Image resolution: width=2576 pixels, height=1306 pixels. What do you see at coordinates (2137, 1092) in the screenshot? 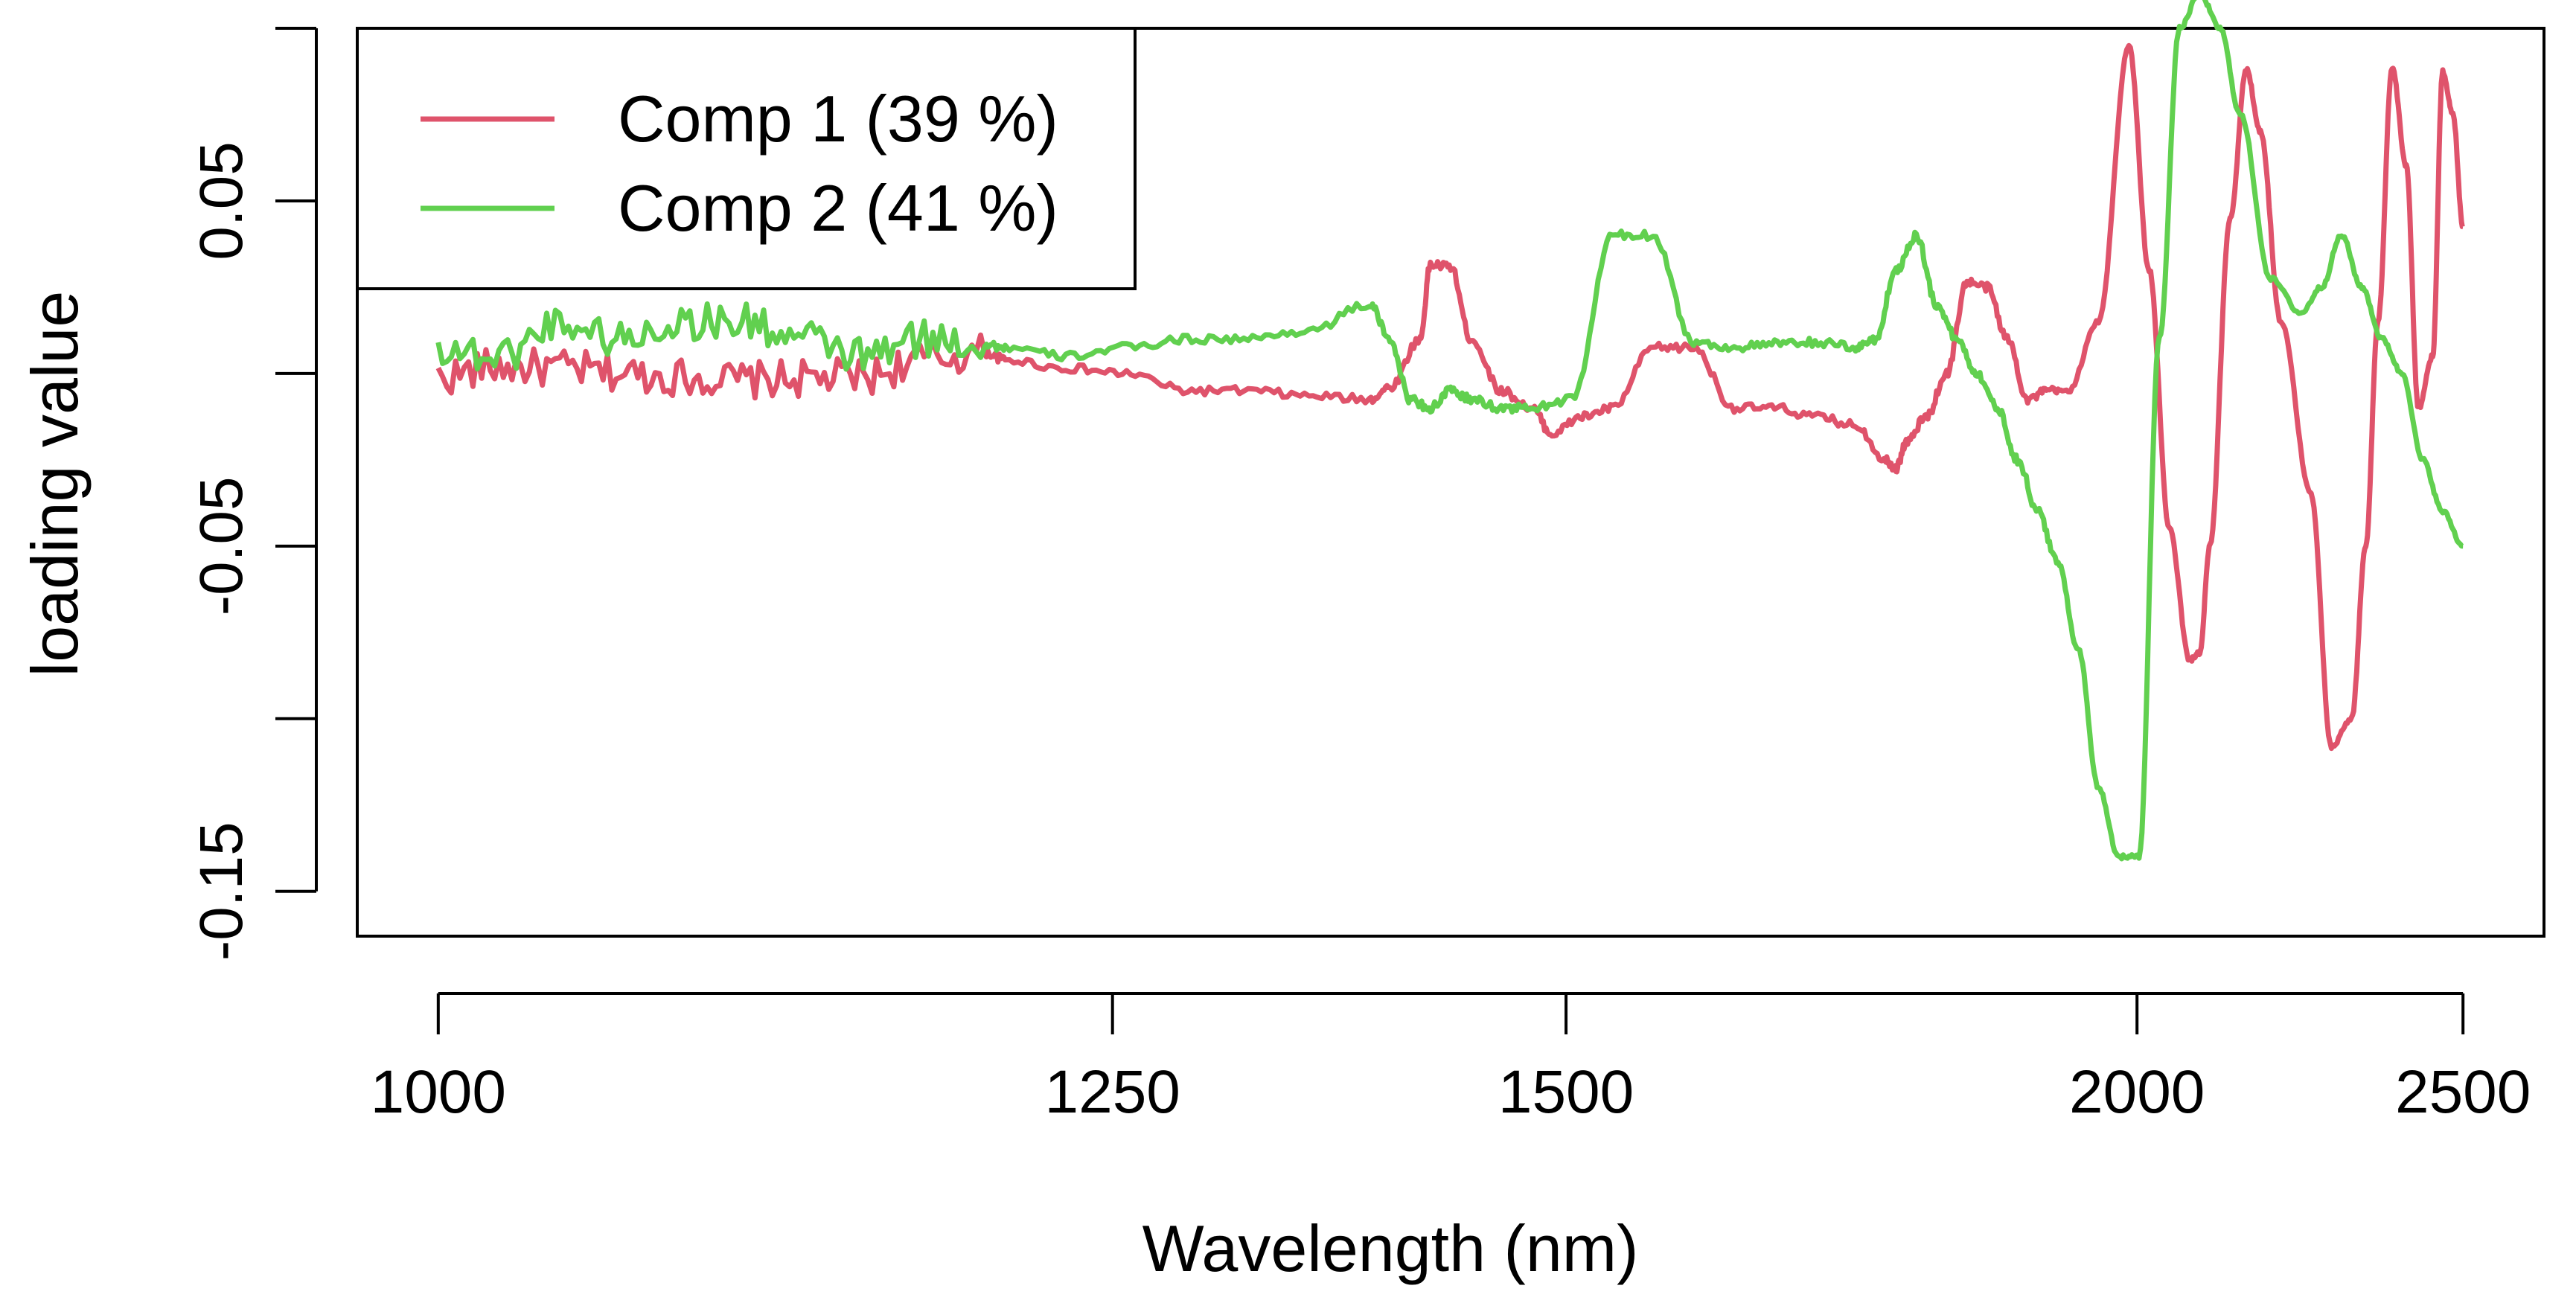
I see `x-tick-label: 2000` at bounding box center [2137, 1092].